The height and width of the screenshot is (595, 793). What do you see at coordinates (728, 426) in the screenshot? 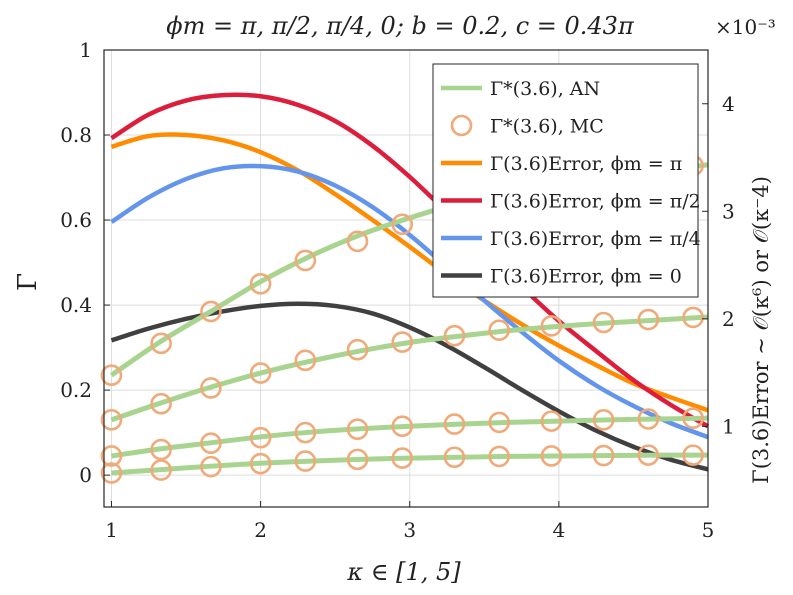
I see `right-tick-label: 1` at bounding box center [728, 426].